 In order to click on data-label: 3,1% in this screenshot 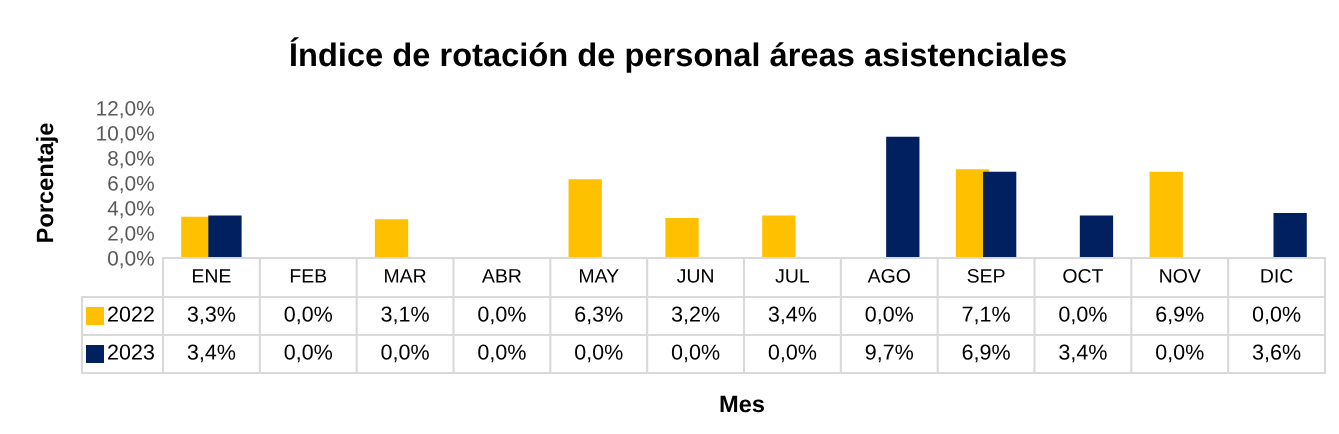, I will do `click(405, 315)`.